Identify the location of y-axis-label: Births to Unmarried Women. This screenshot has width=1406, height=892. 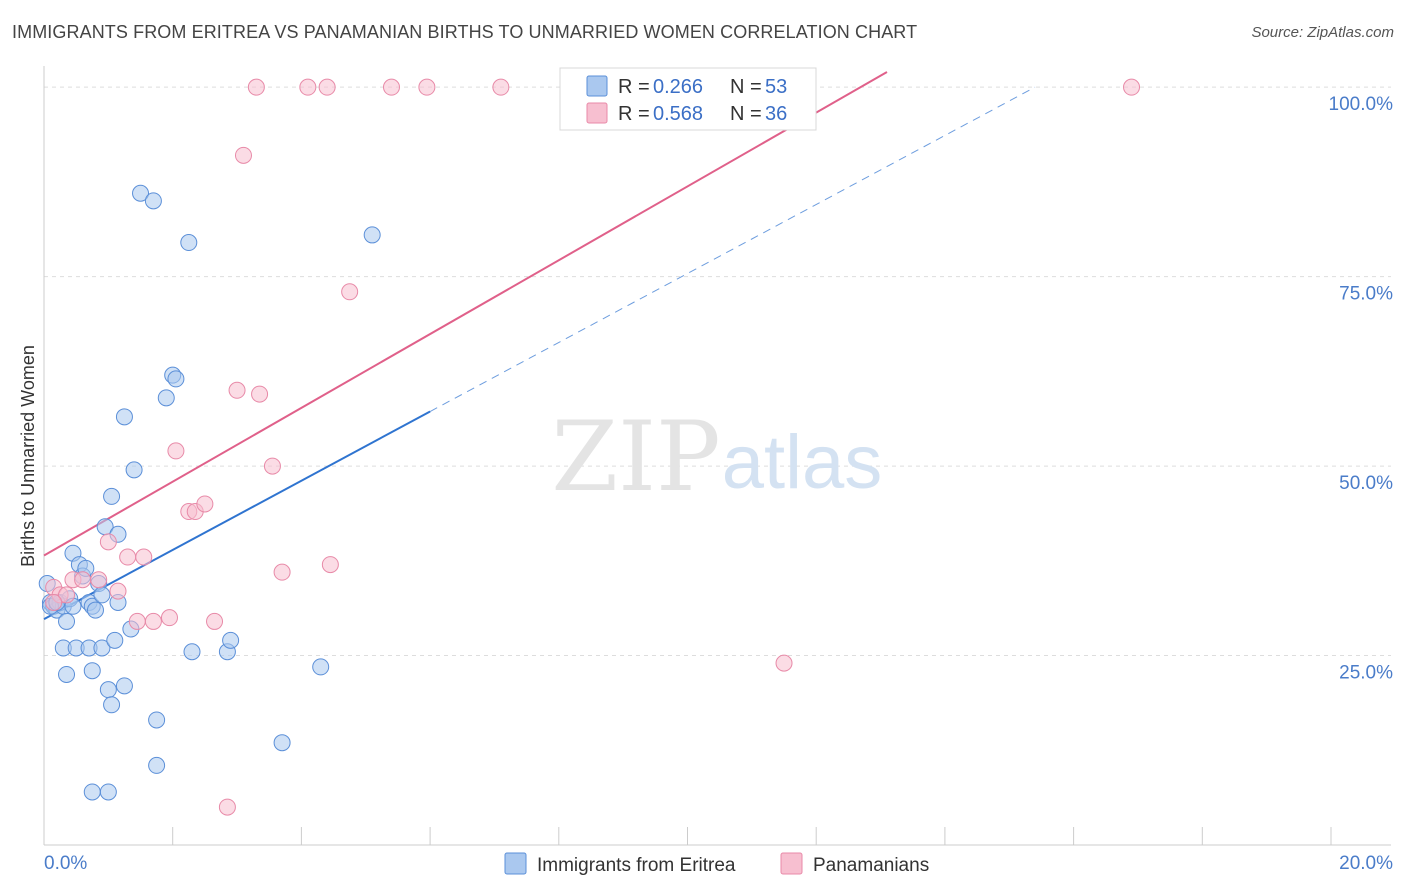
(28, 456).